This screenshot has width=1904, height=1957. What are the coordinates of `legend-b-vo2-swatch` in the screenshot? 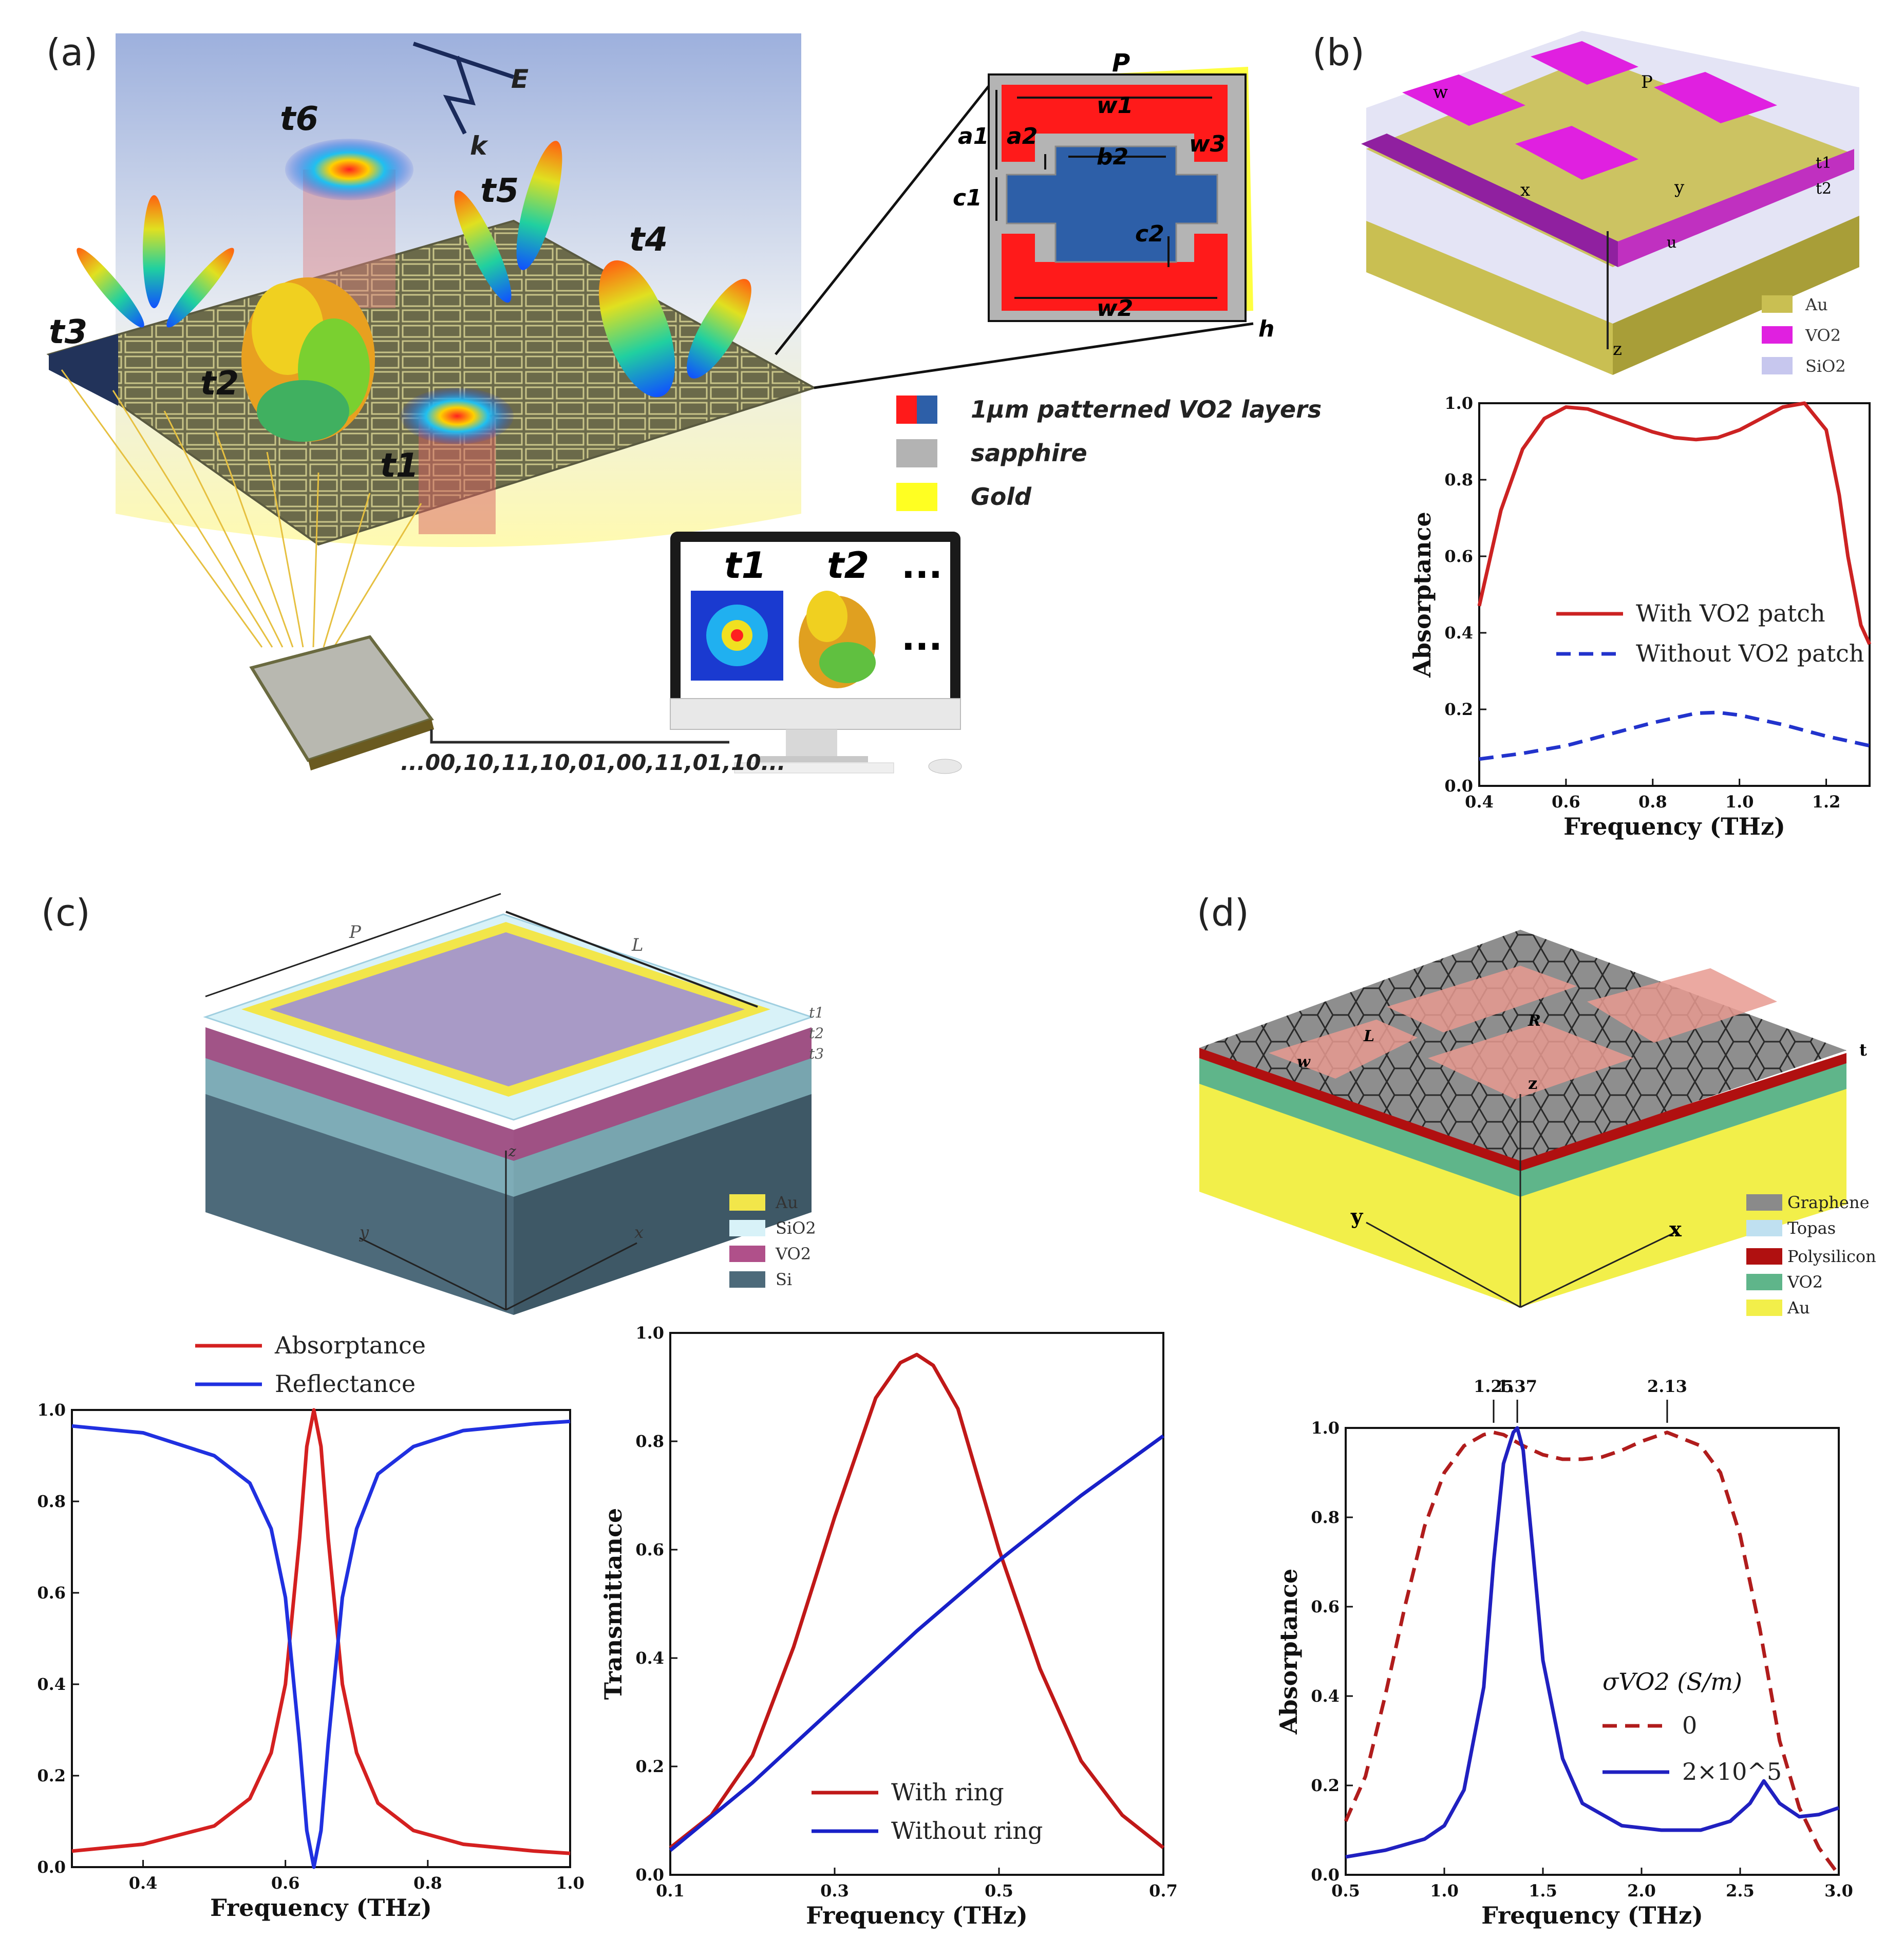 It's located at (1777, 335).